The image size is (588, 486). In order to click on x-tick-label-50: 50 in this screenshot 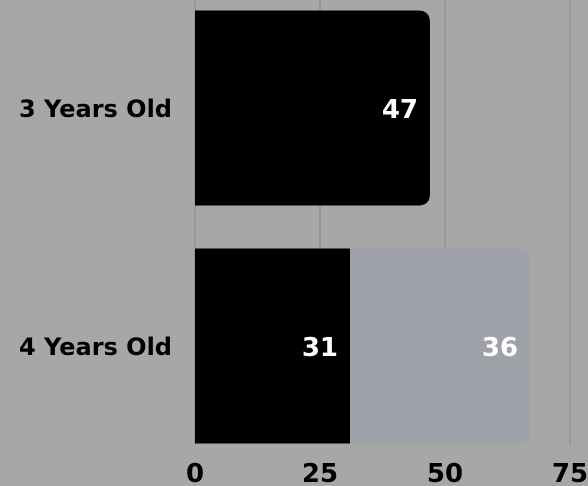, I will do `click(445, 472)`.